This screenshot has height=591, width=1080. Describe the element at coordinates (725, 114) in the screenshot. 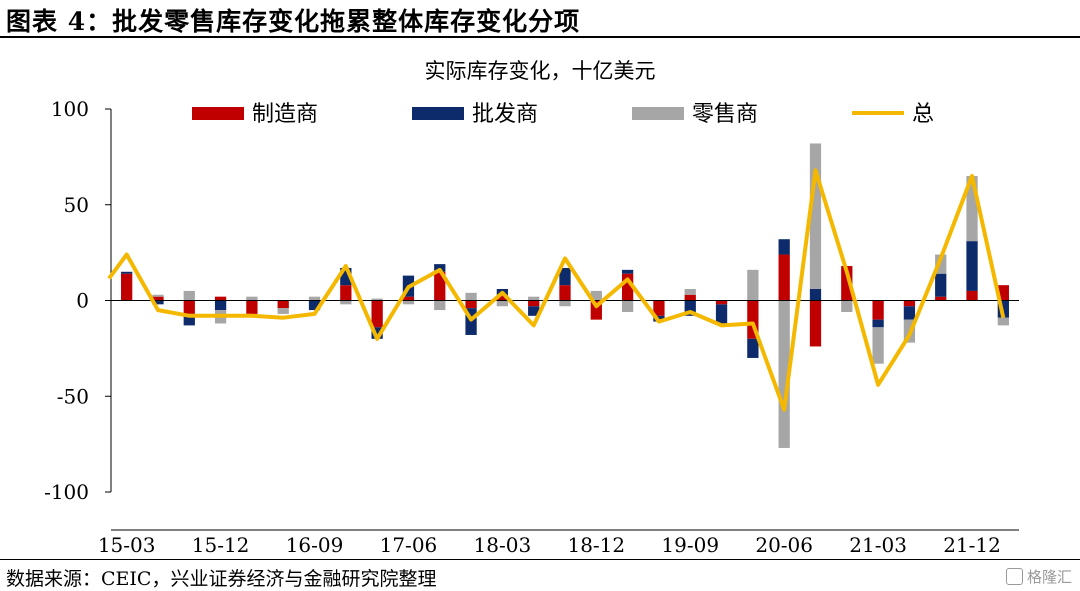

I see `legend-label-3: 零售商` at that location.